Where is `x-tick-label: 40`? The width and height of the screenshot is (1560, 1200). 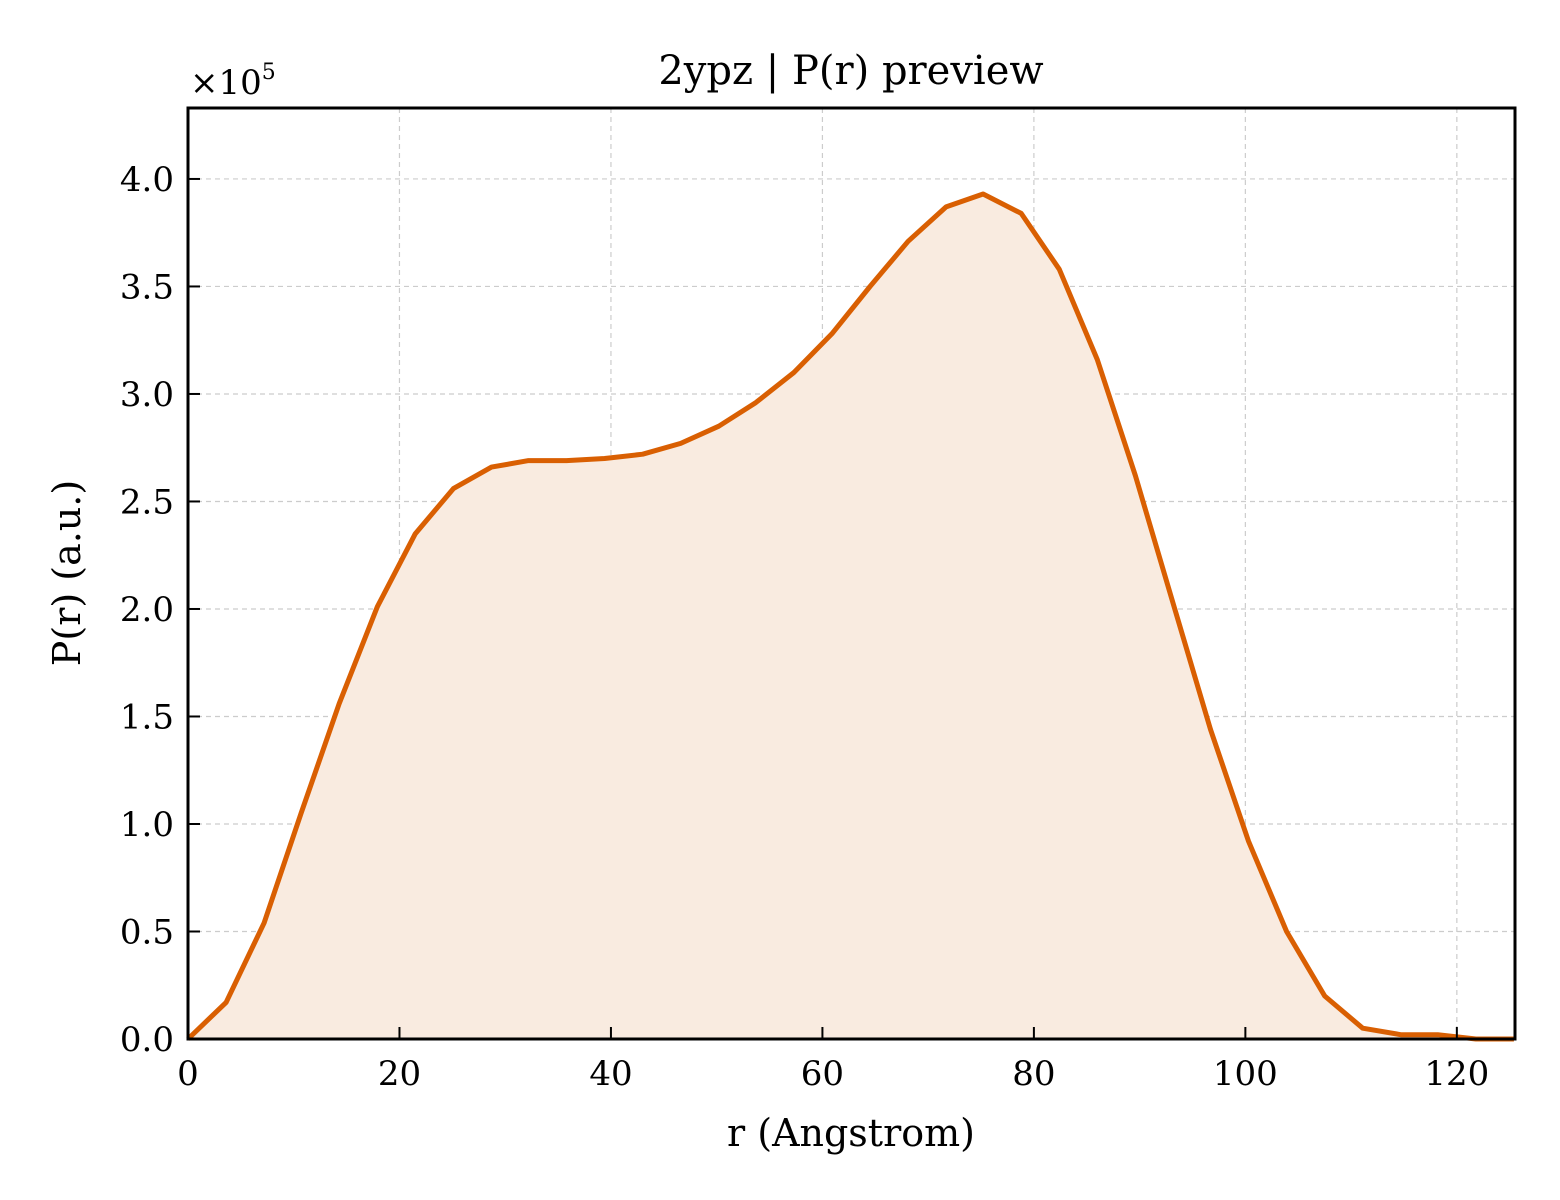
x-tick-label: 40 is located at coordinates (610, 1074).